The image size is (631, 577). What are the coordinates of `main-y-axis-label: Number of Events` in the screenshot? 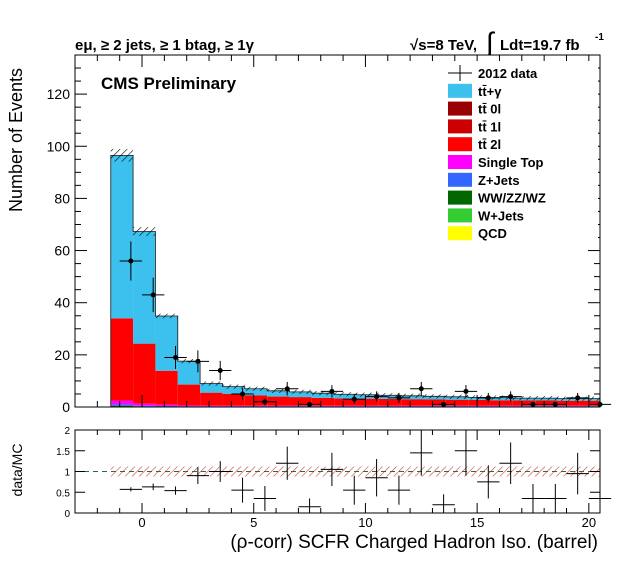 It's located at (16, 140).